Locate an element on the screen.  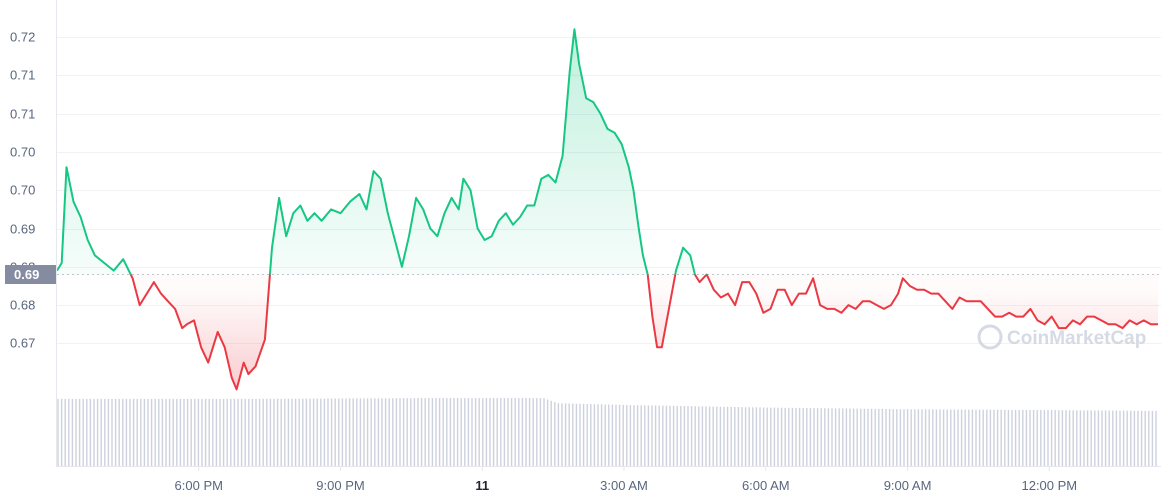
price-badge-background is located at coordinates (30, 274).